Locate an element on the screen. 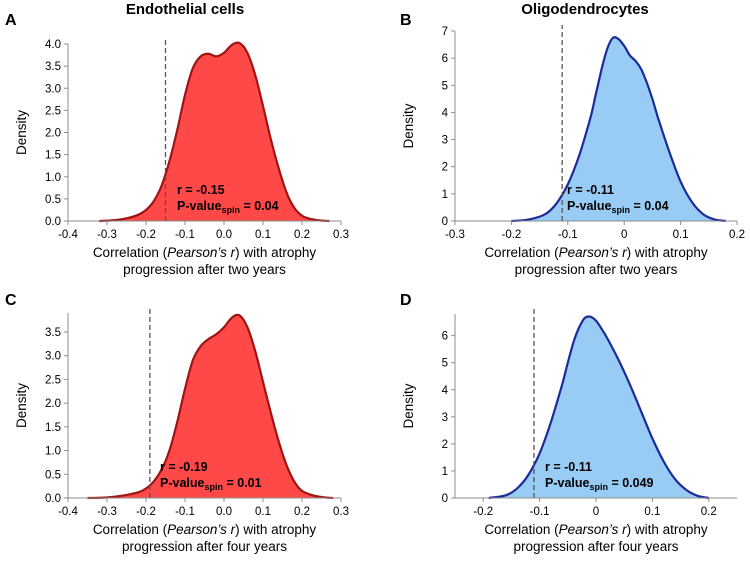 The image size is (750, 561). stat-p-value: = 0.049 is located at coordinates (631, 483).